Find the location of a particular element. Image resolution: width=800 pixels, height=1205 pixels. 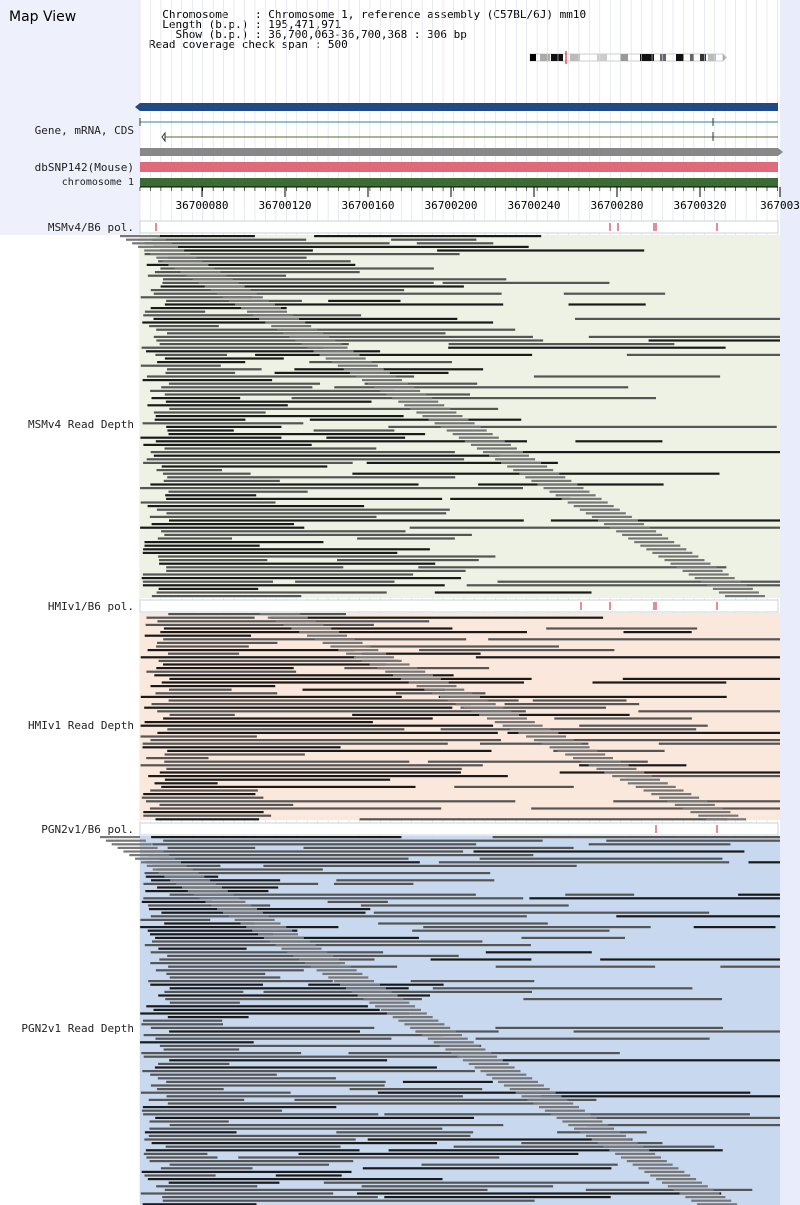

track-label-hmi-depth: HMIv1 Read Depth is located at coordinates (81, 725).